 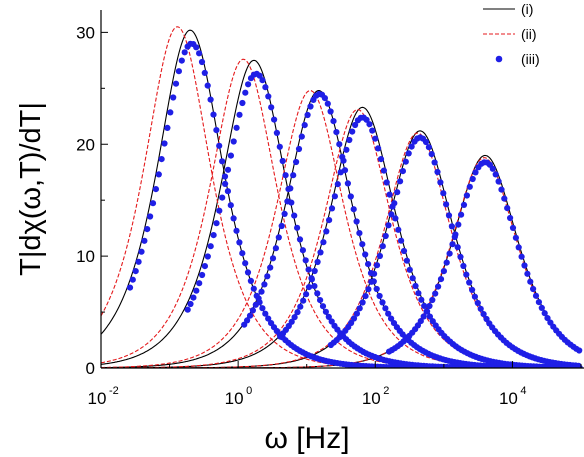 What do you see at coordinates (508, 398) in the screenshot?
I see `x-tick-label: 10` at bounding box center [508, 398].